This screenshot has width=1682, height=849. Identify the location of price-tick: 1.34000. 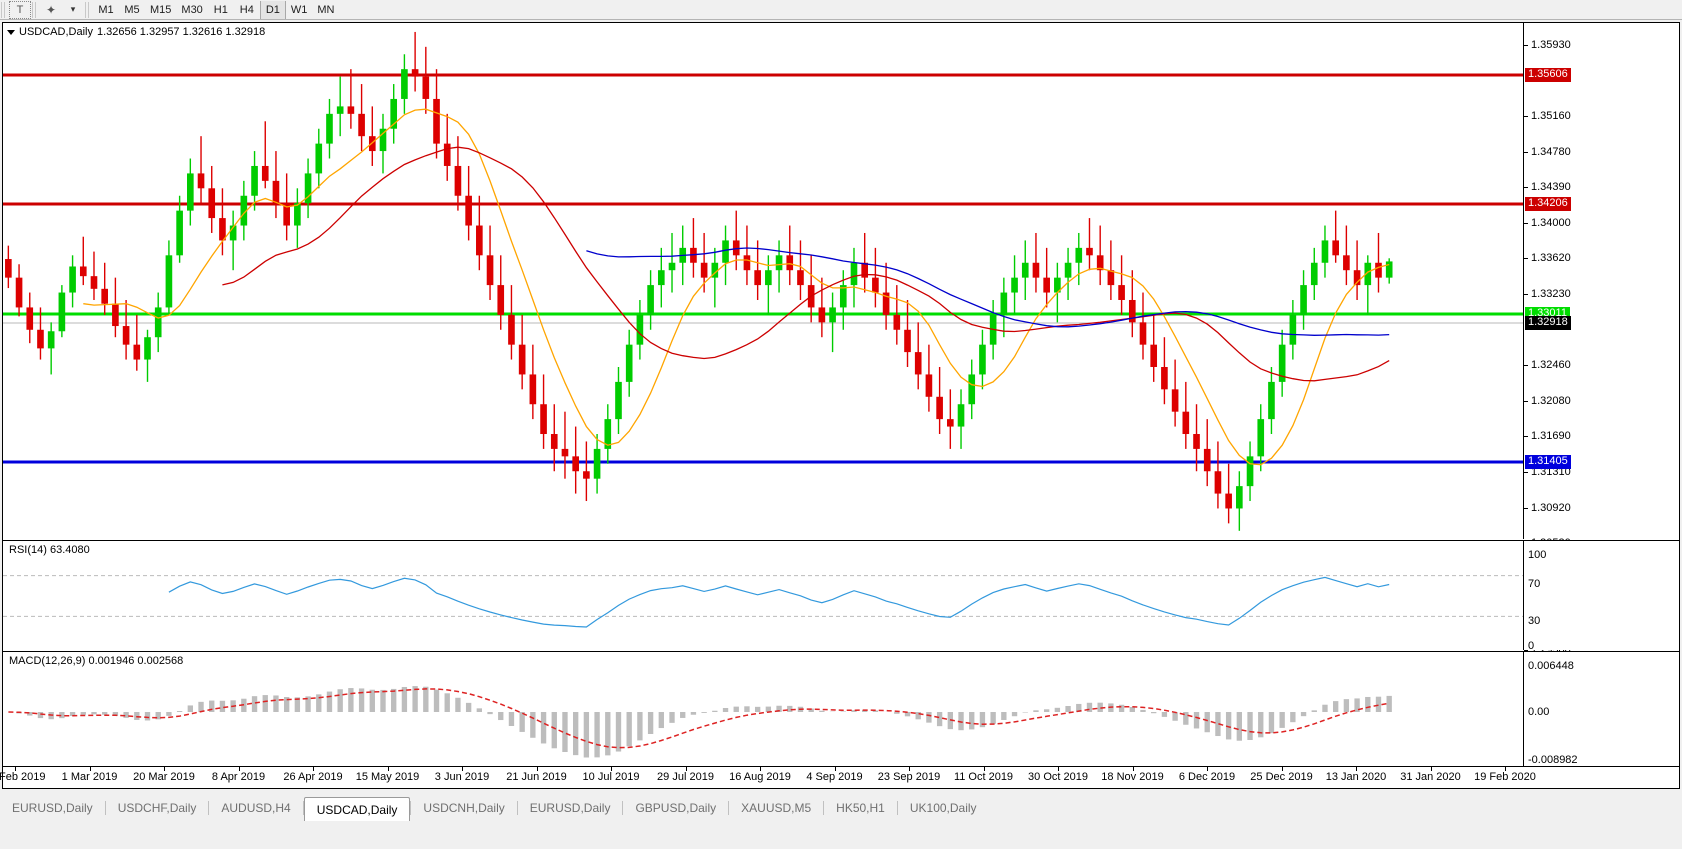
(1547, 223).